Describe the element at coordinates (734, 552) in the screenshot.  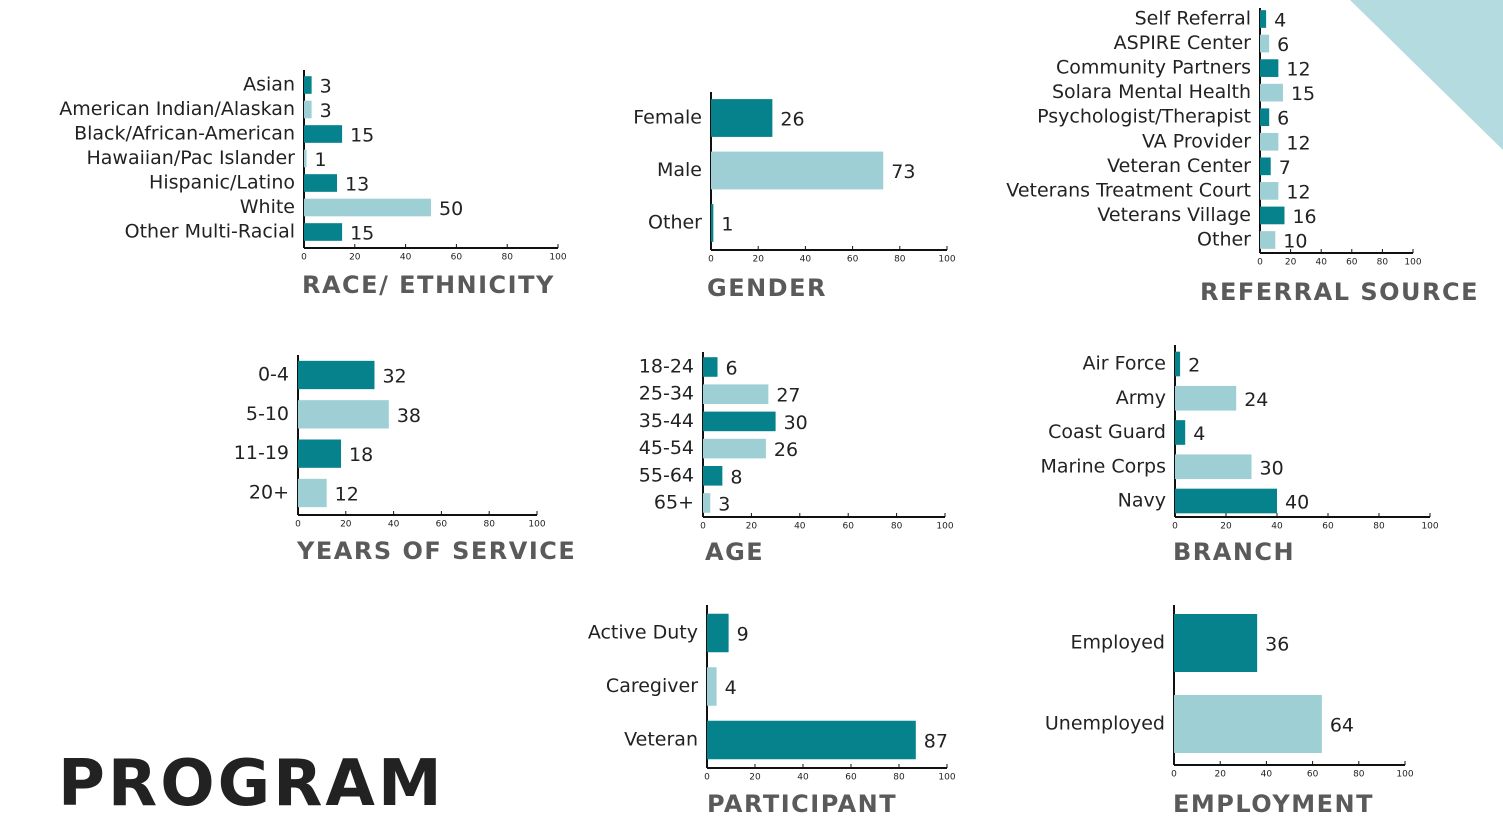
I see `chart-title: AGE` at that location.